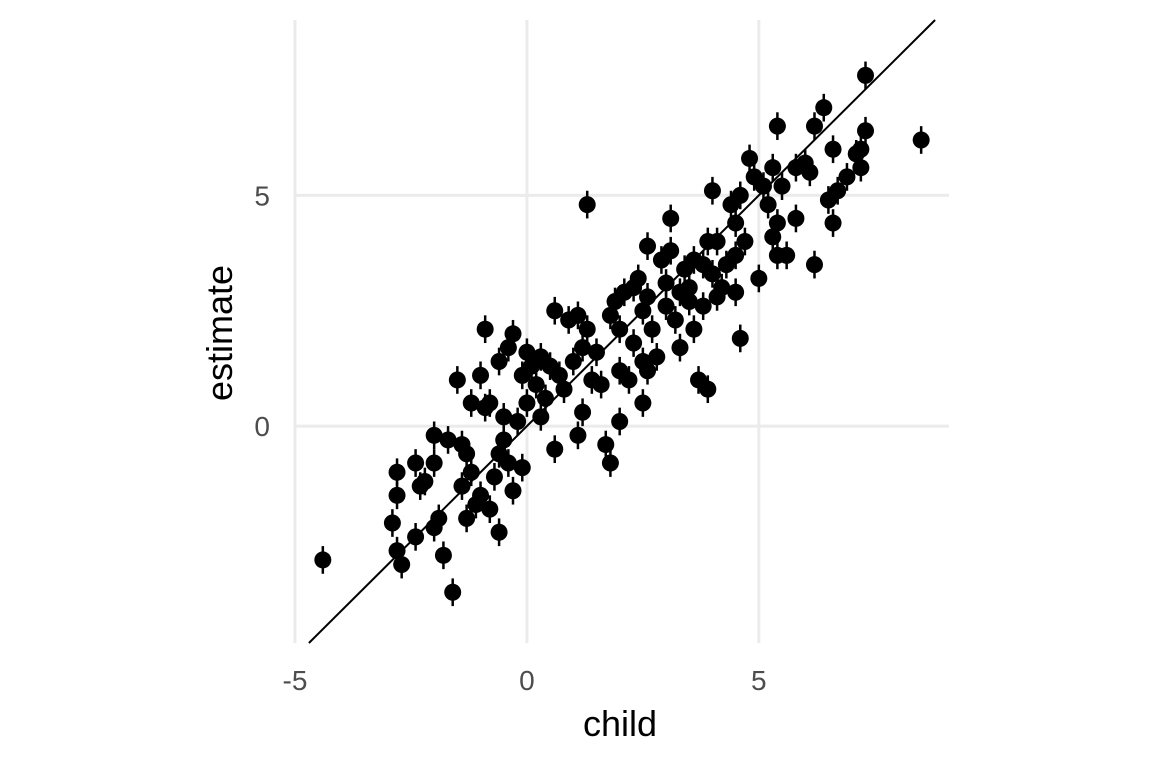  I want to click on x-tick-label: -5, so click(295, 680).